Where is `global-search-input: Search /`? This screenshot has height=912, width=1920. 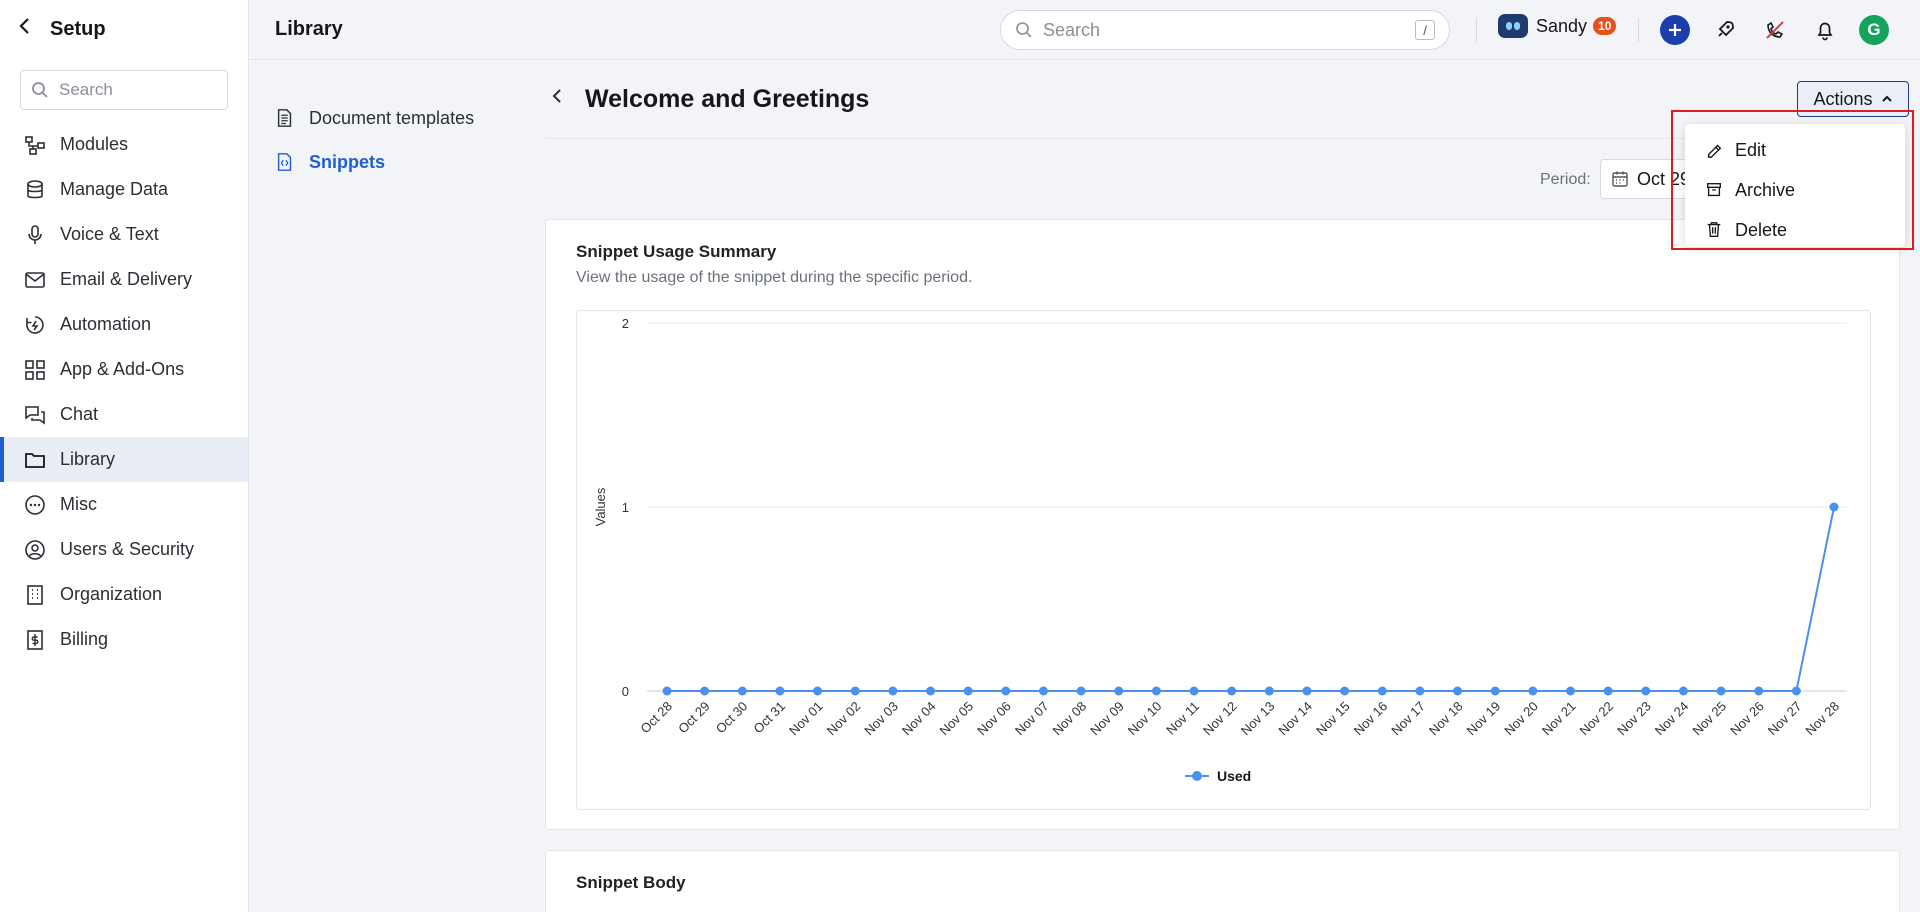
global-search-input: Search / is located at coordinates (1225, 30).